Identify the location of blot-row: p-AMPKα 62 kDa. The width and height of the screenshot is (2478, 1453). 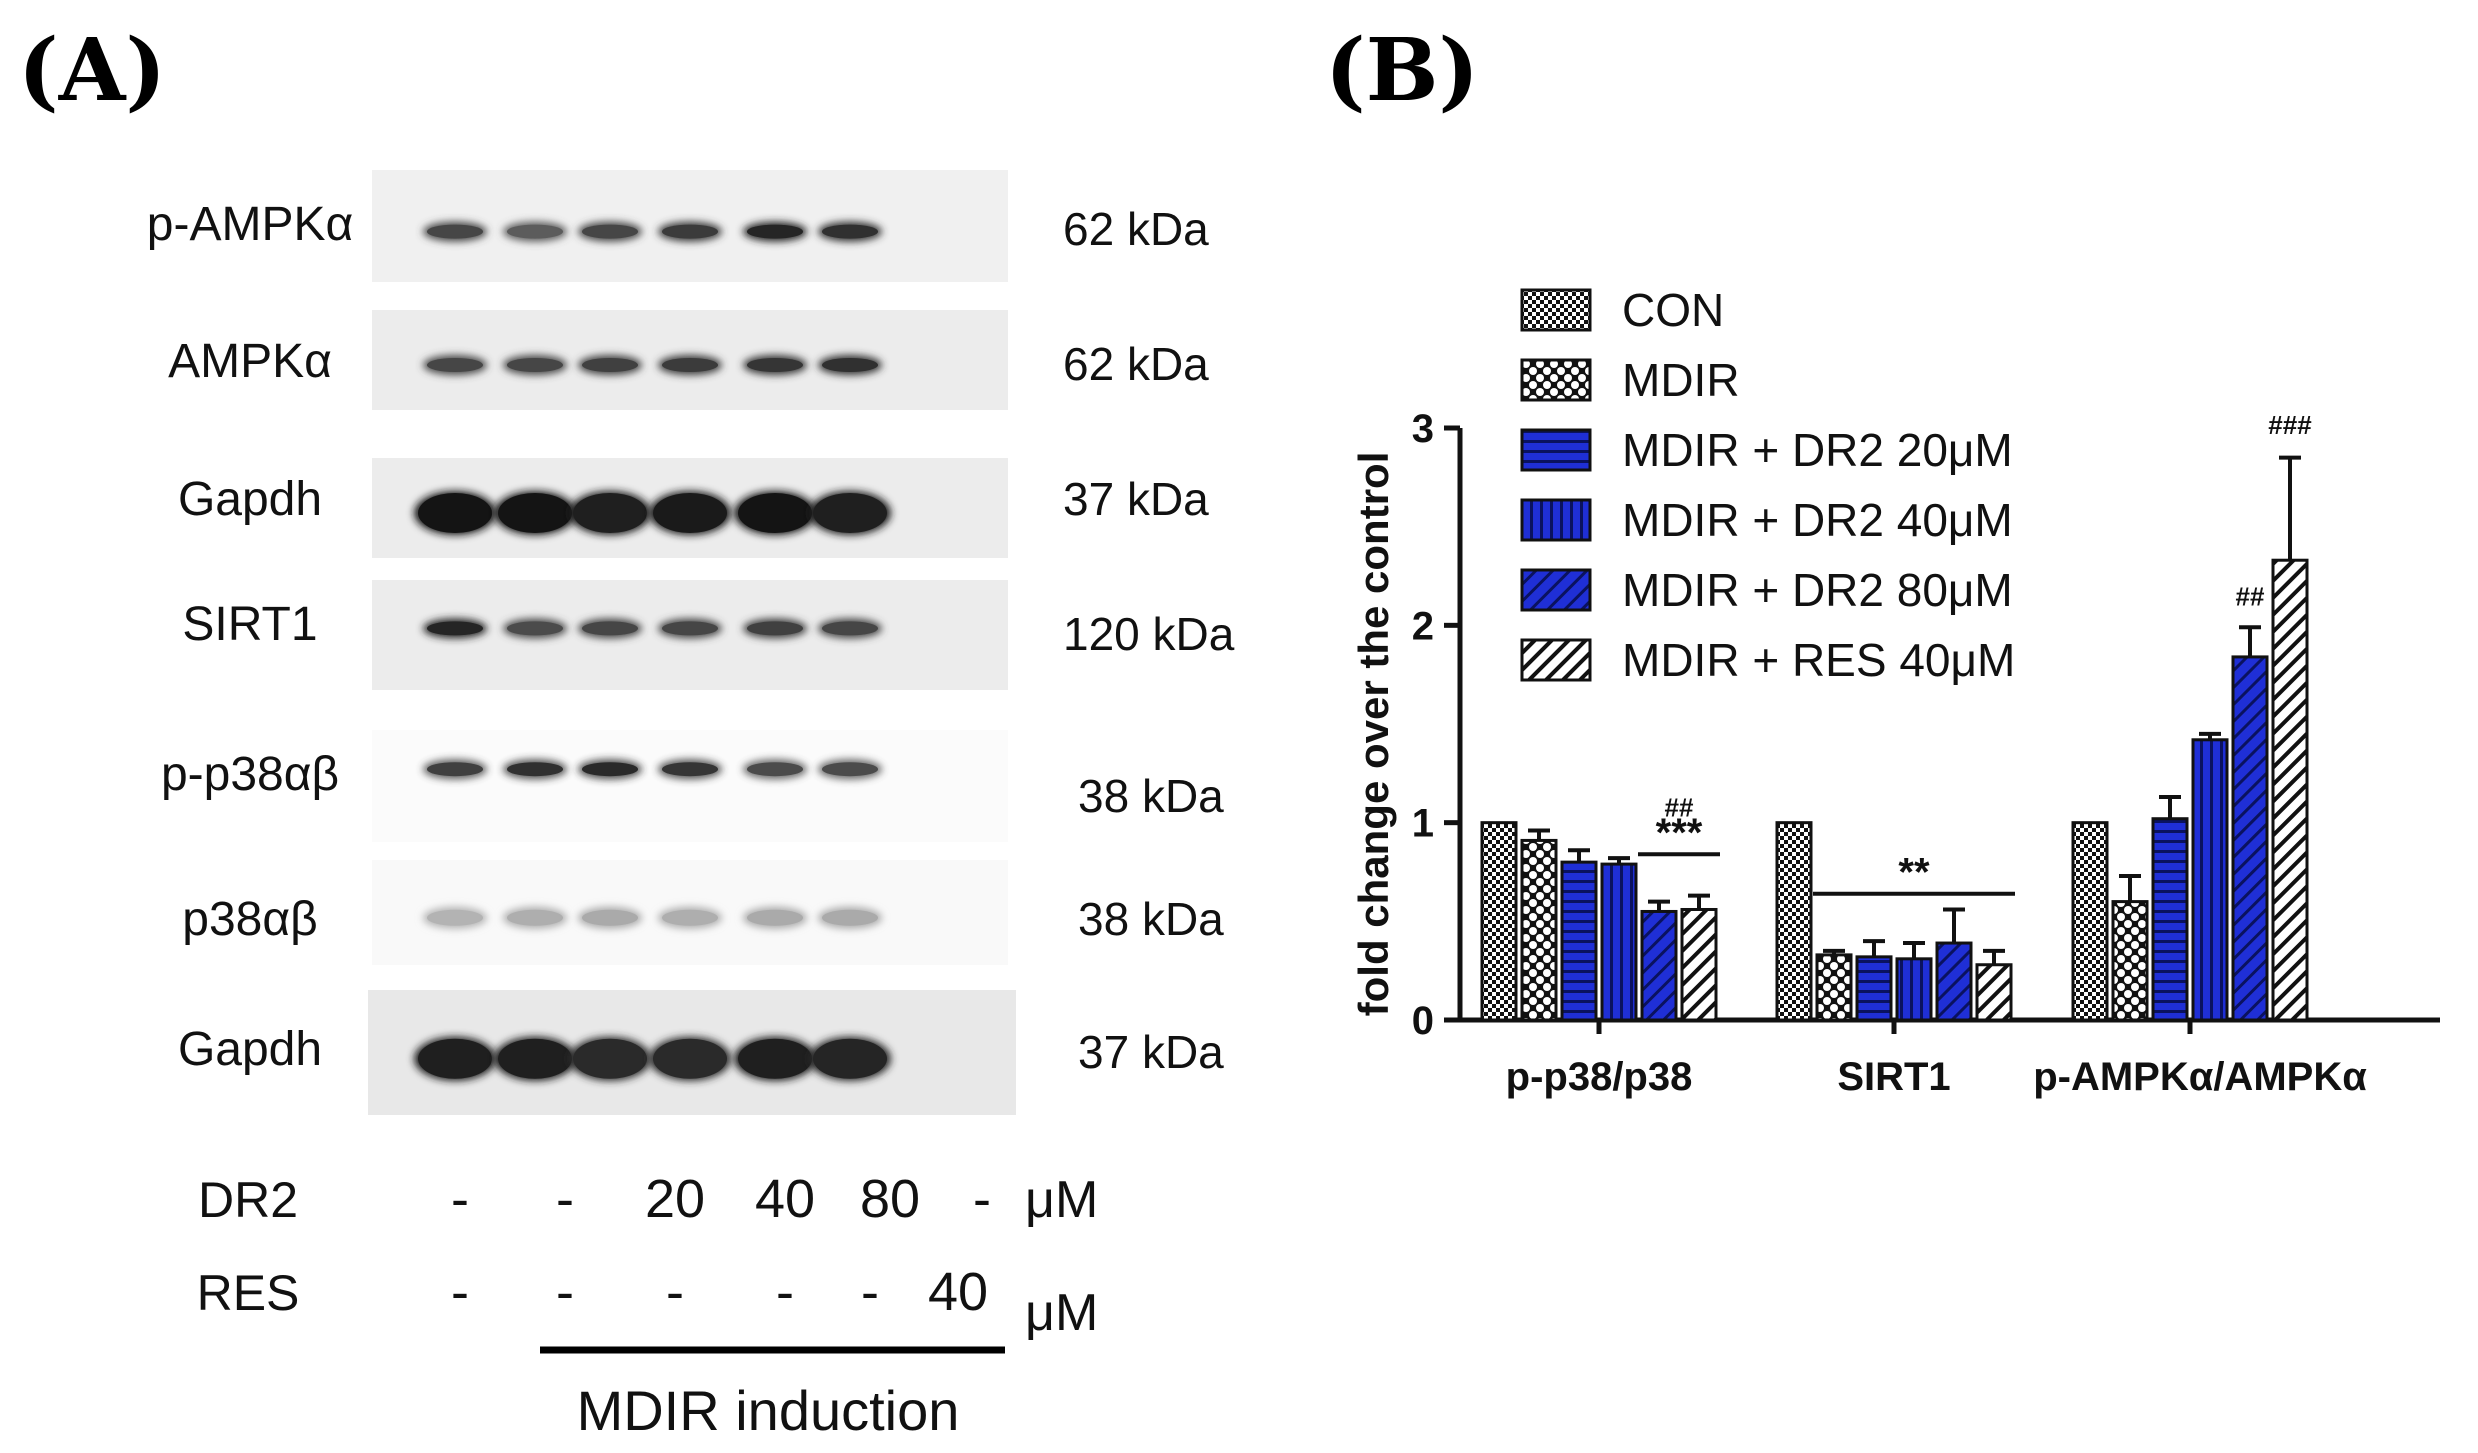
(678, 226).